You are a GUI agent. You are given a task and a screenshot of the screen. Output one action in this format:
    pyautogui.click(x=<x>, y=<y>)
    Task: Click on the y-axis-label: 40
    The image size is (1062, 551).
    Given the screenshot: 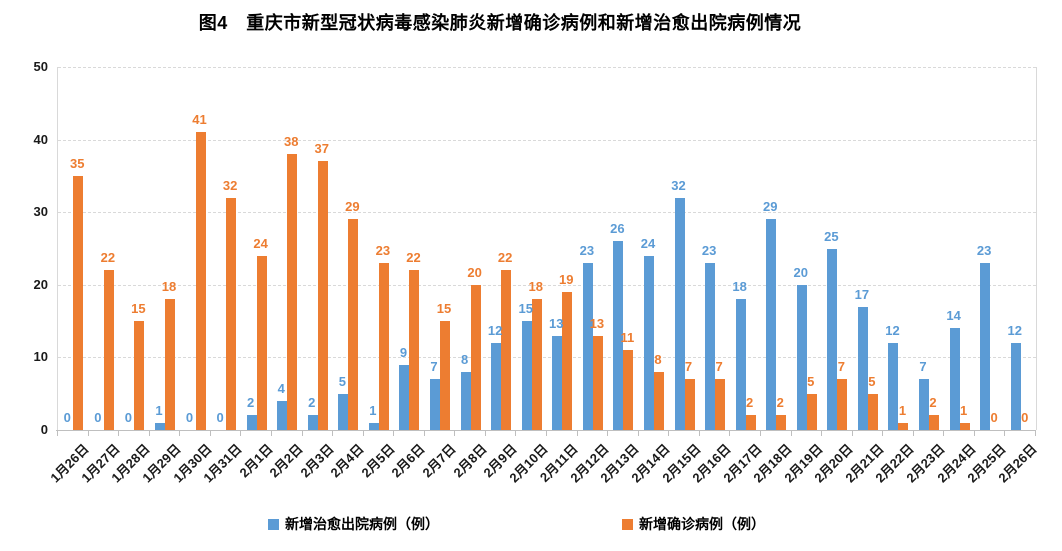 What is the action you would take?
    pyautogui.click(x=40, y=139)
    